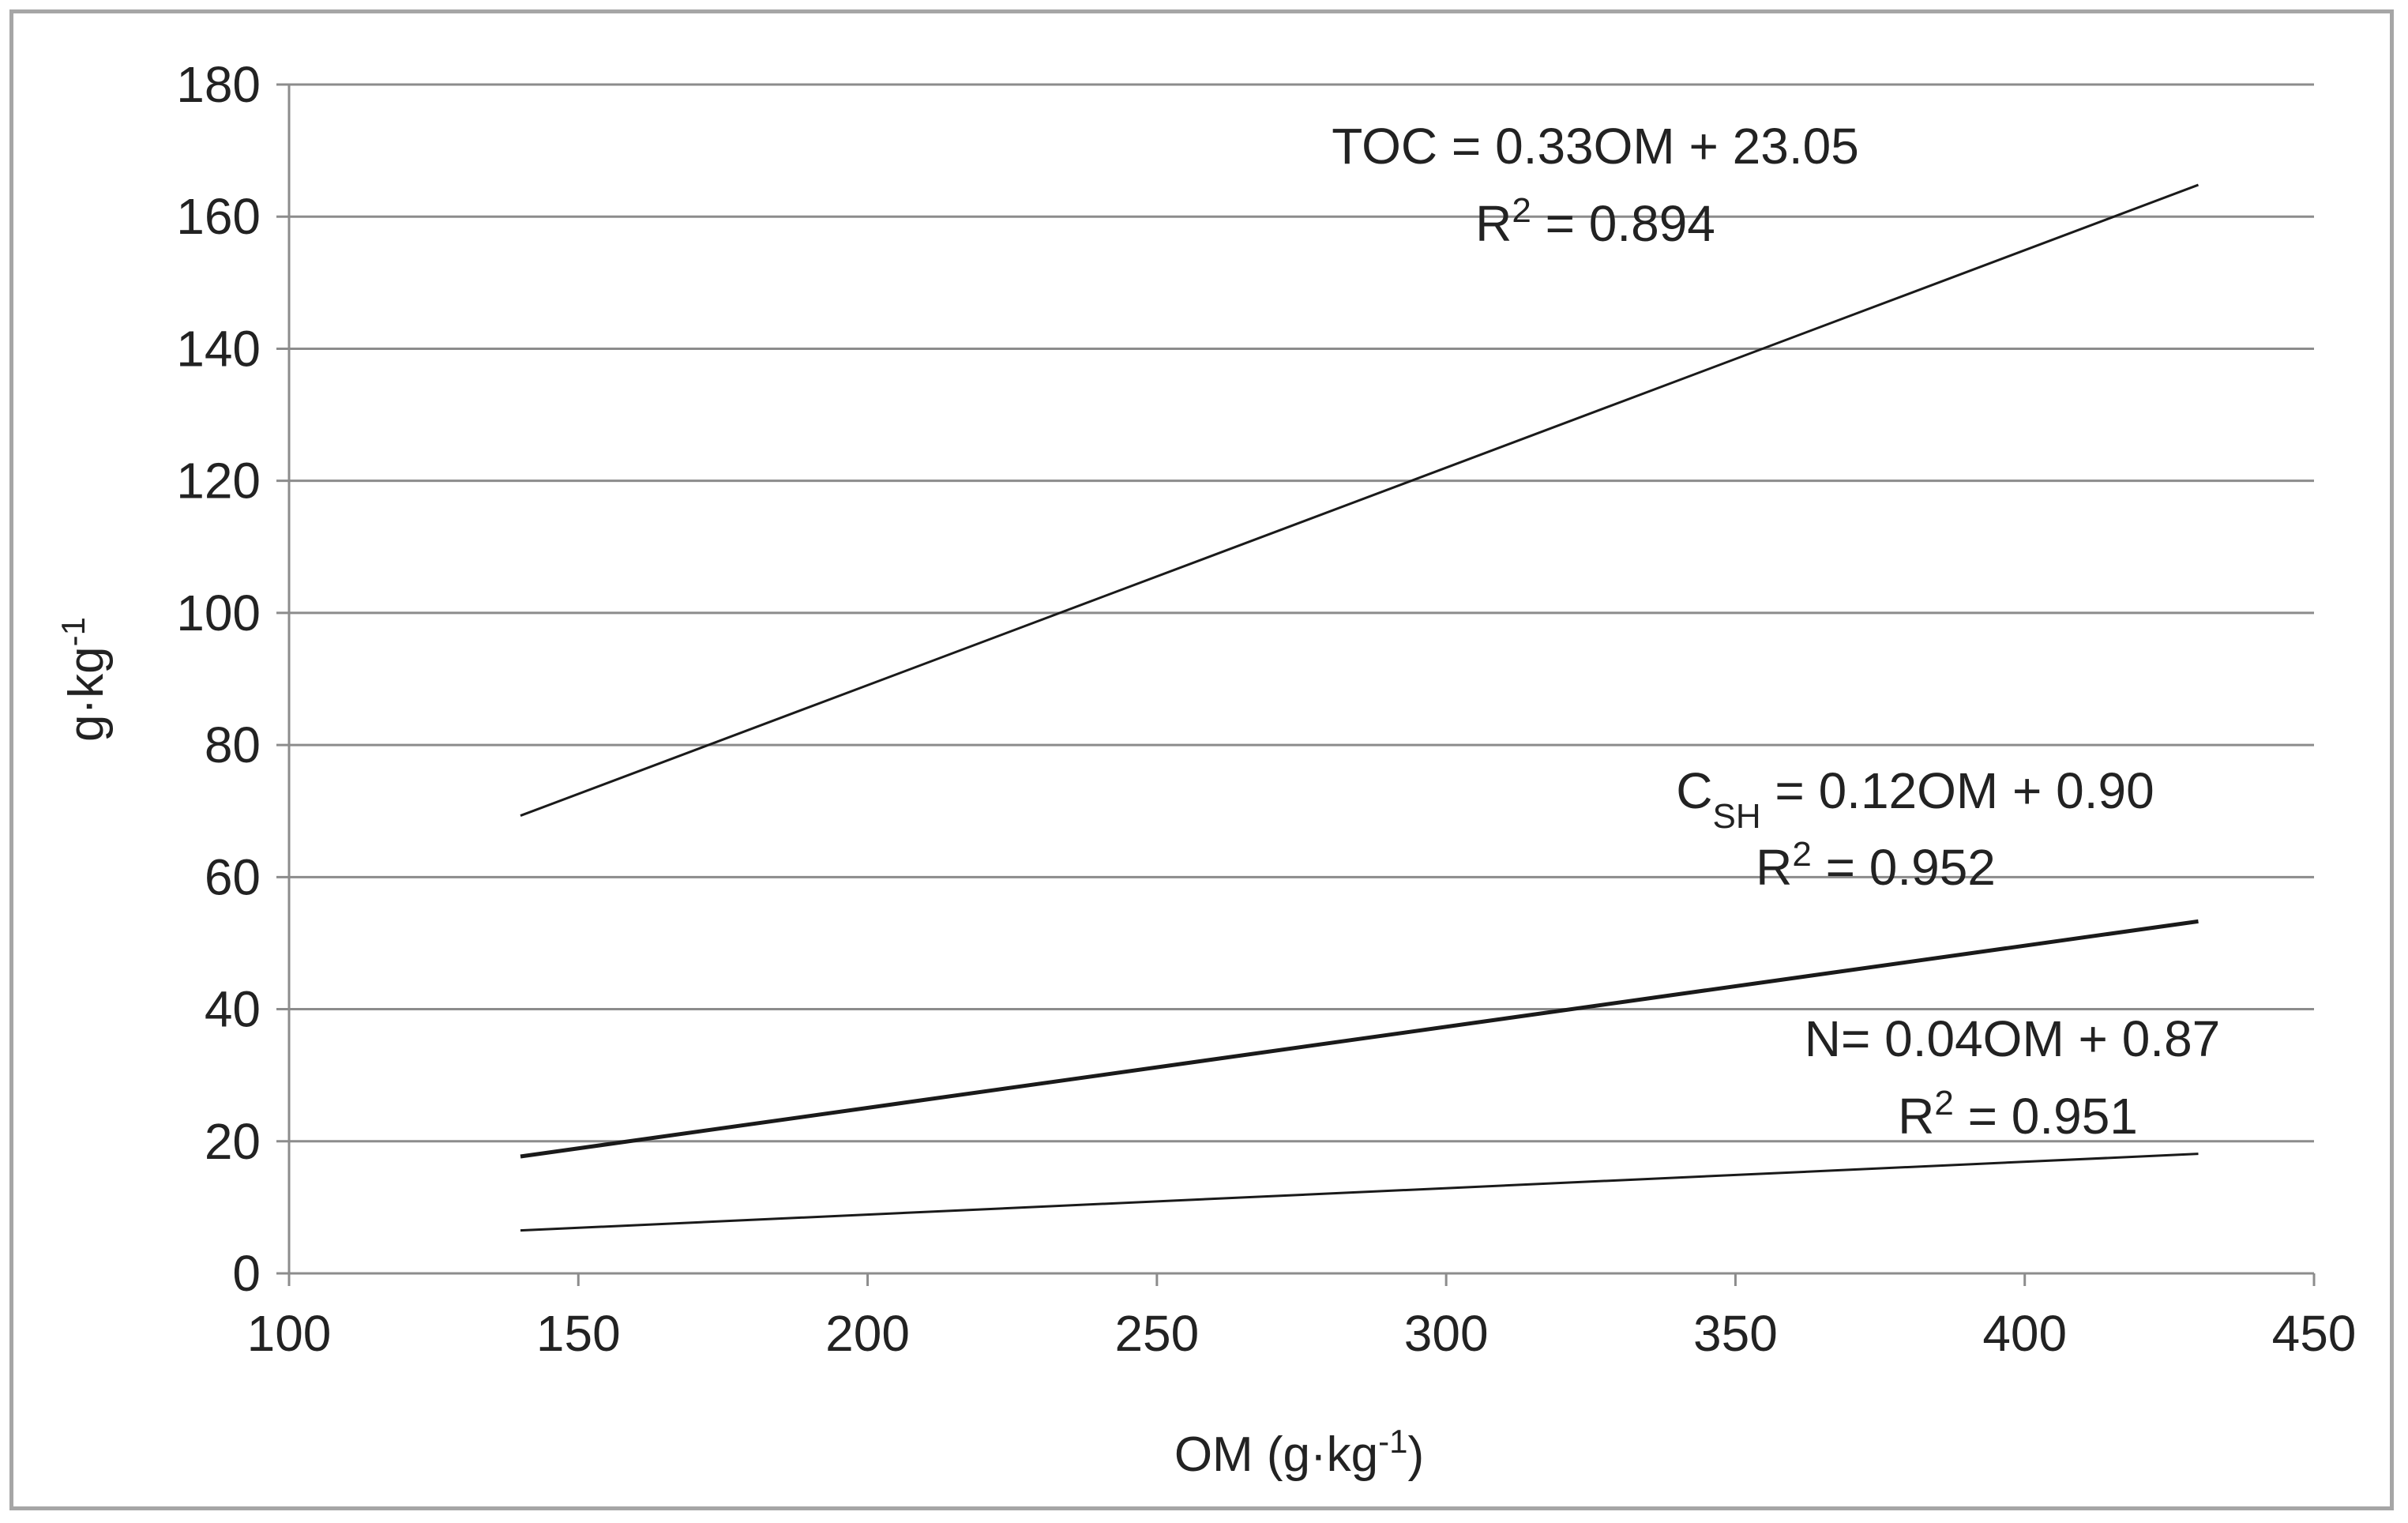 The height and width of the screenshot is (1523, 2408). I want to click on csh-r2-label: R2 = 0.952, so click(1876, 866).